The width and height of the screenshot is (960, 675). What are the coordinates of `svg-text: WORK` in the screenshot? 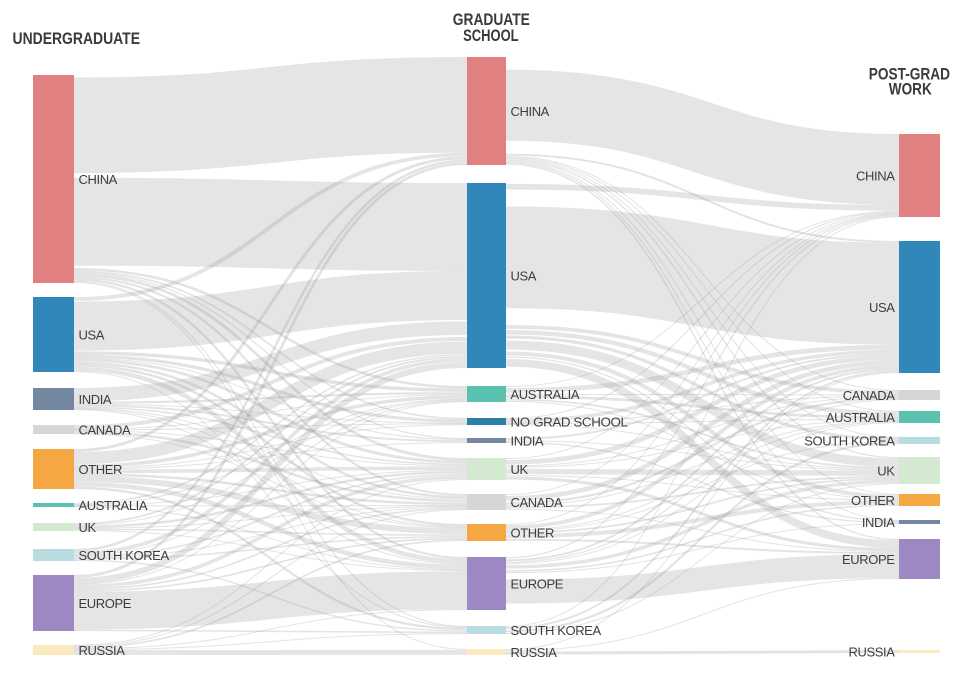 It's located at (910, 90).